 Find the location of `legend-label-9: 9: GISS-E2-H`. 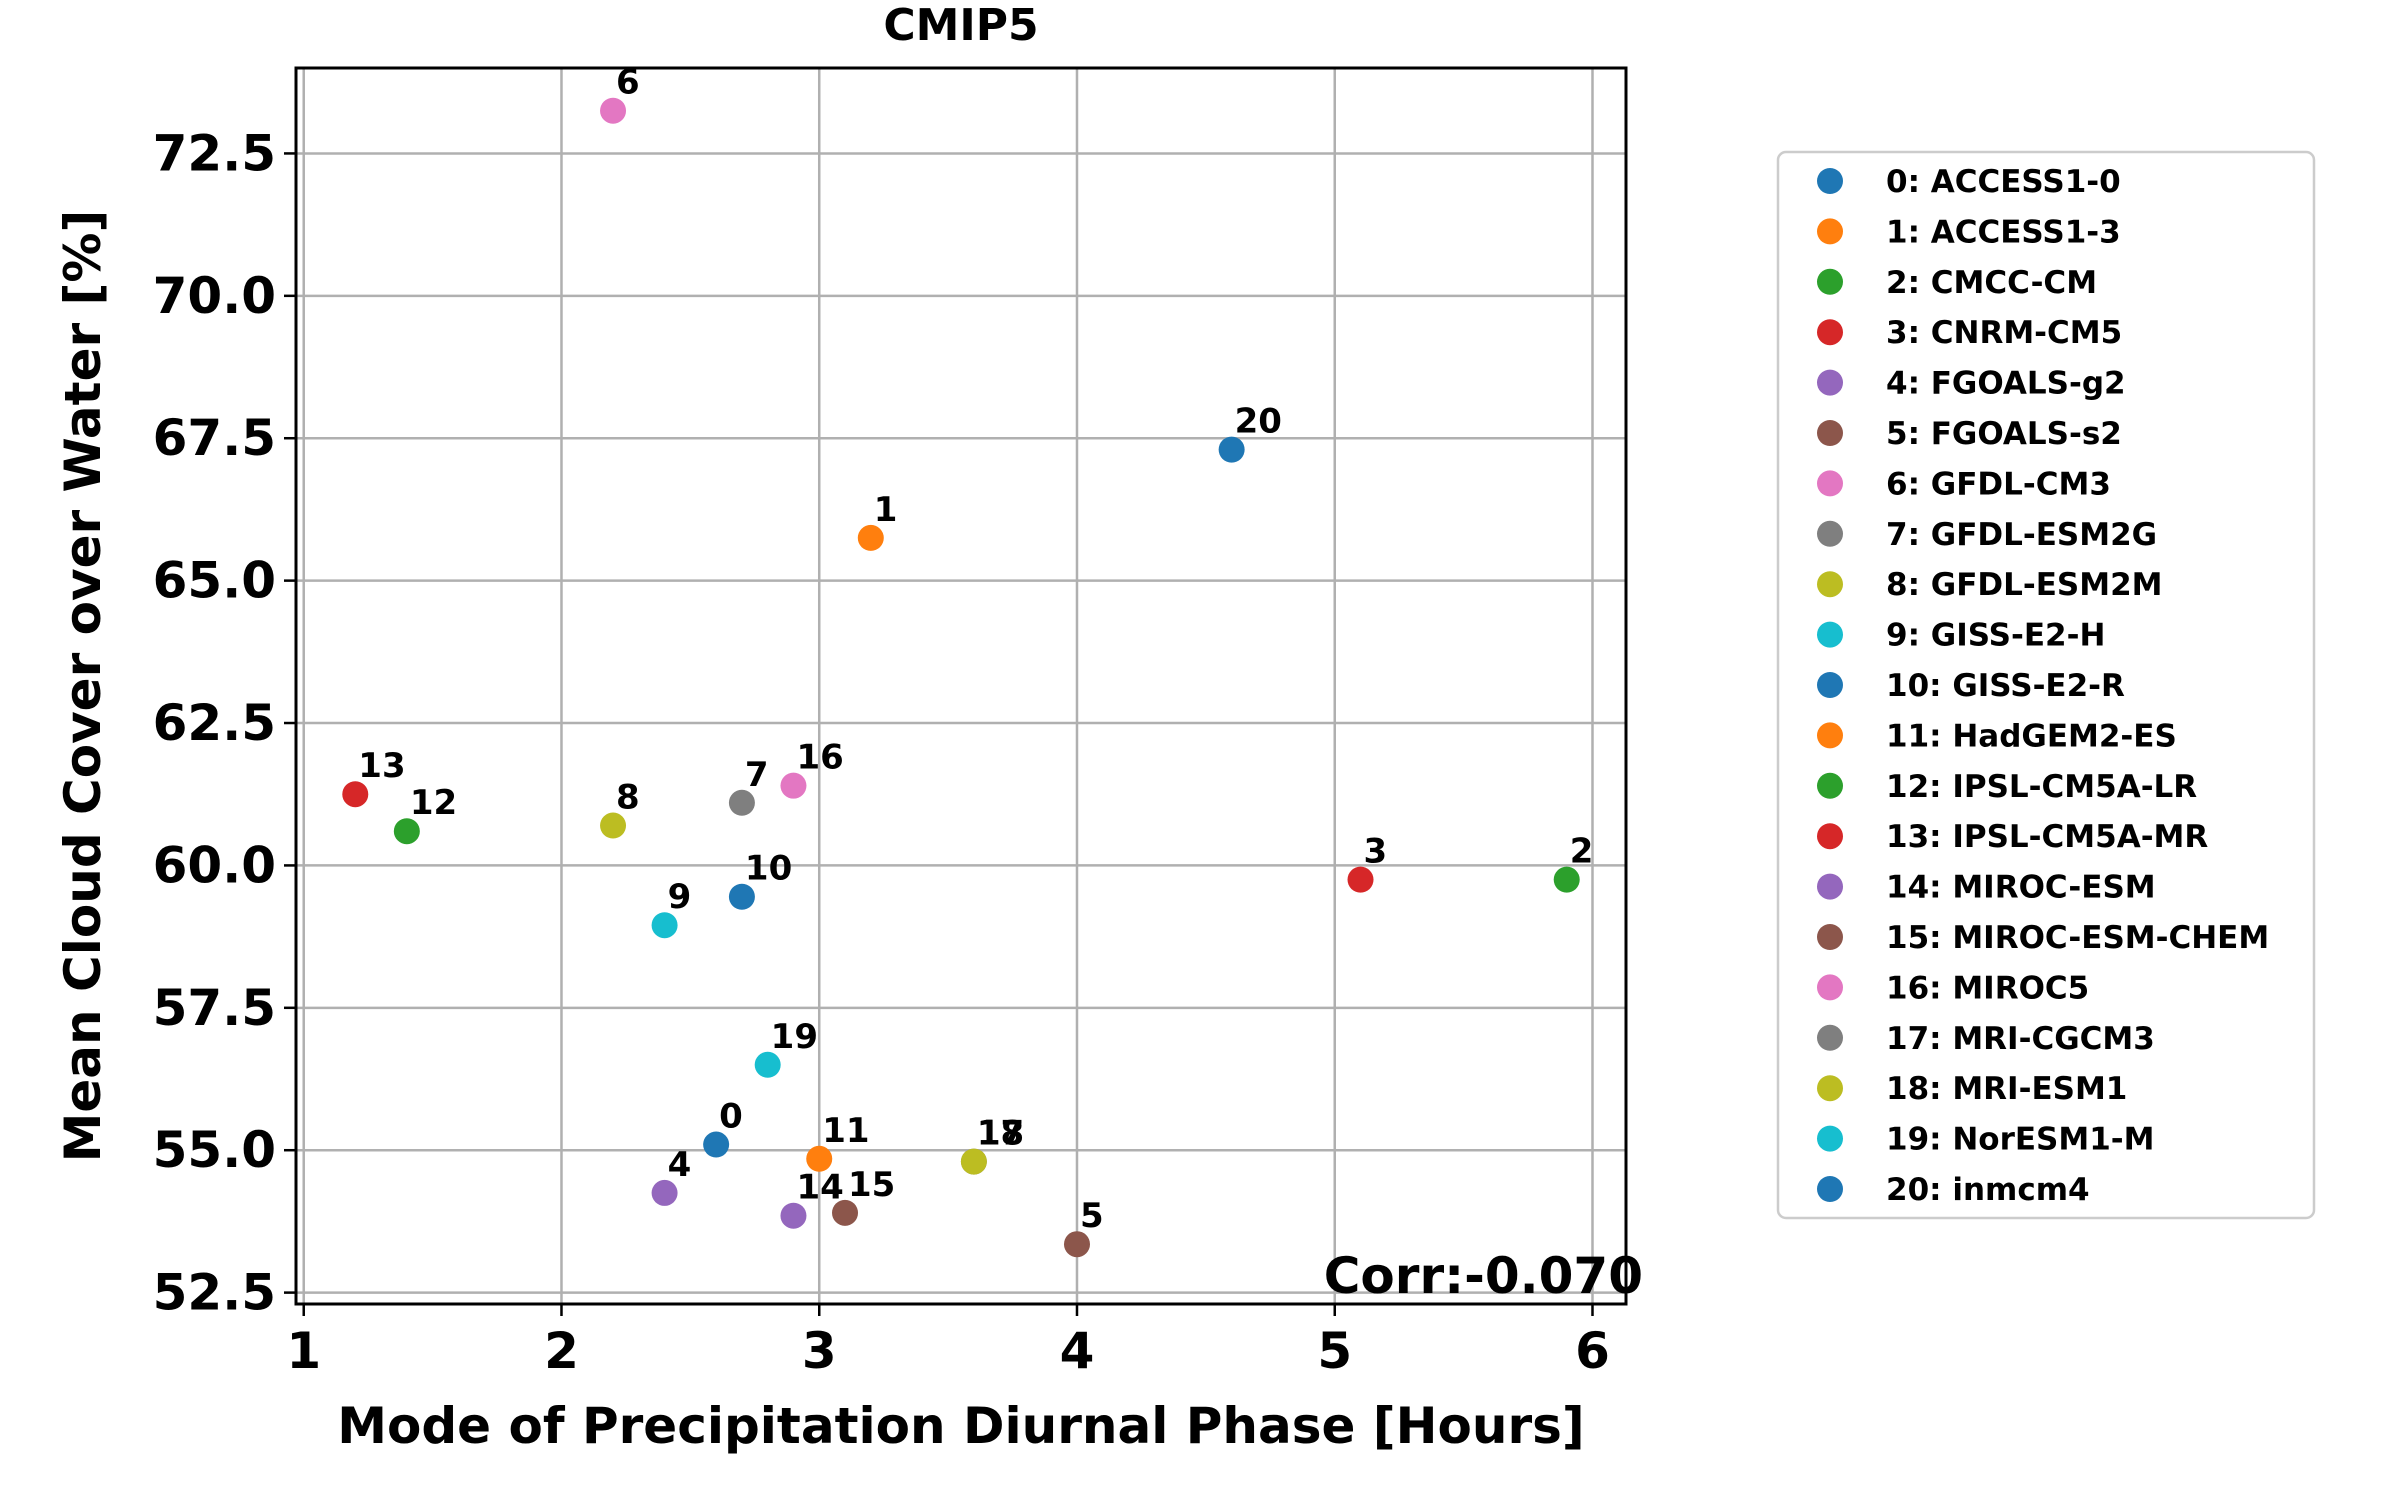

legend-label-9: 9: GISS-E2-H is located at coordinates (1995, 636).